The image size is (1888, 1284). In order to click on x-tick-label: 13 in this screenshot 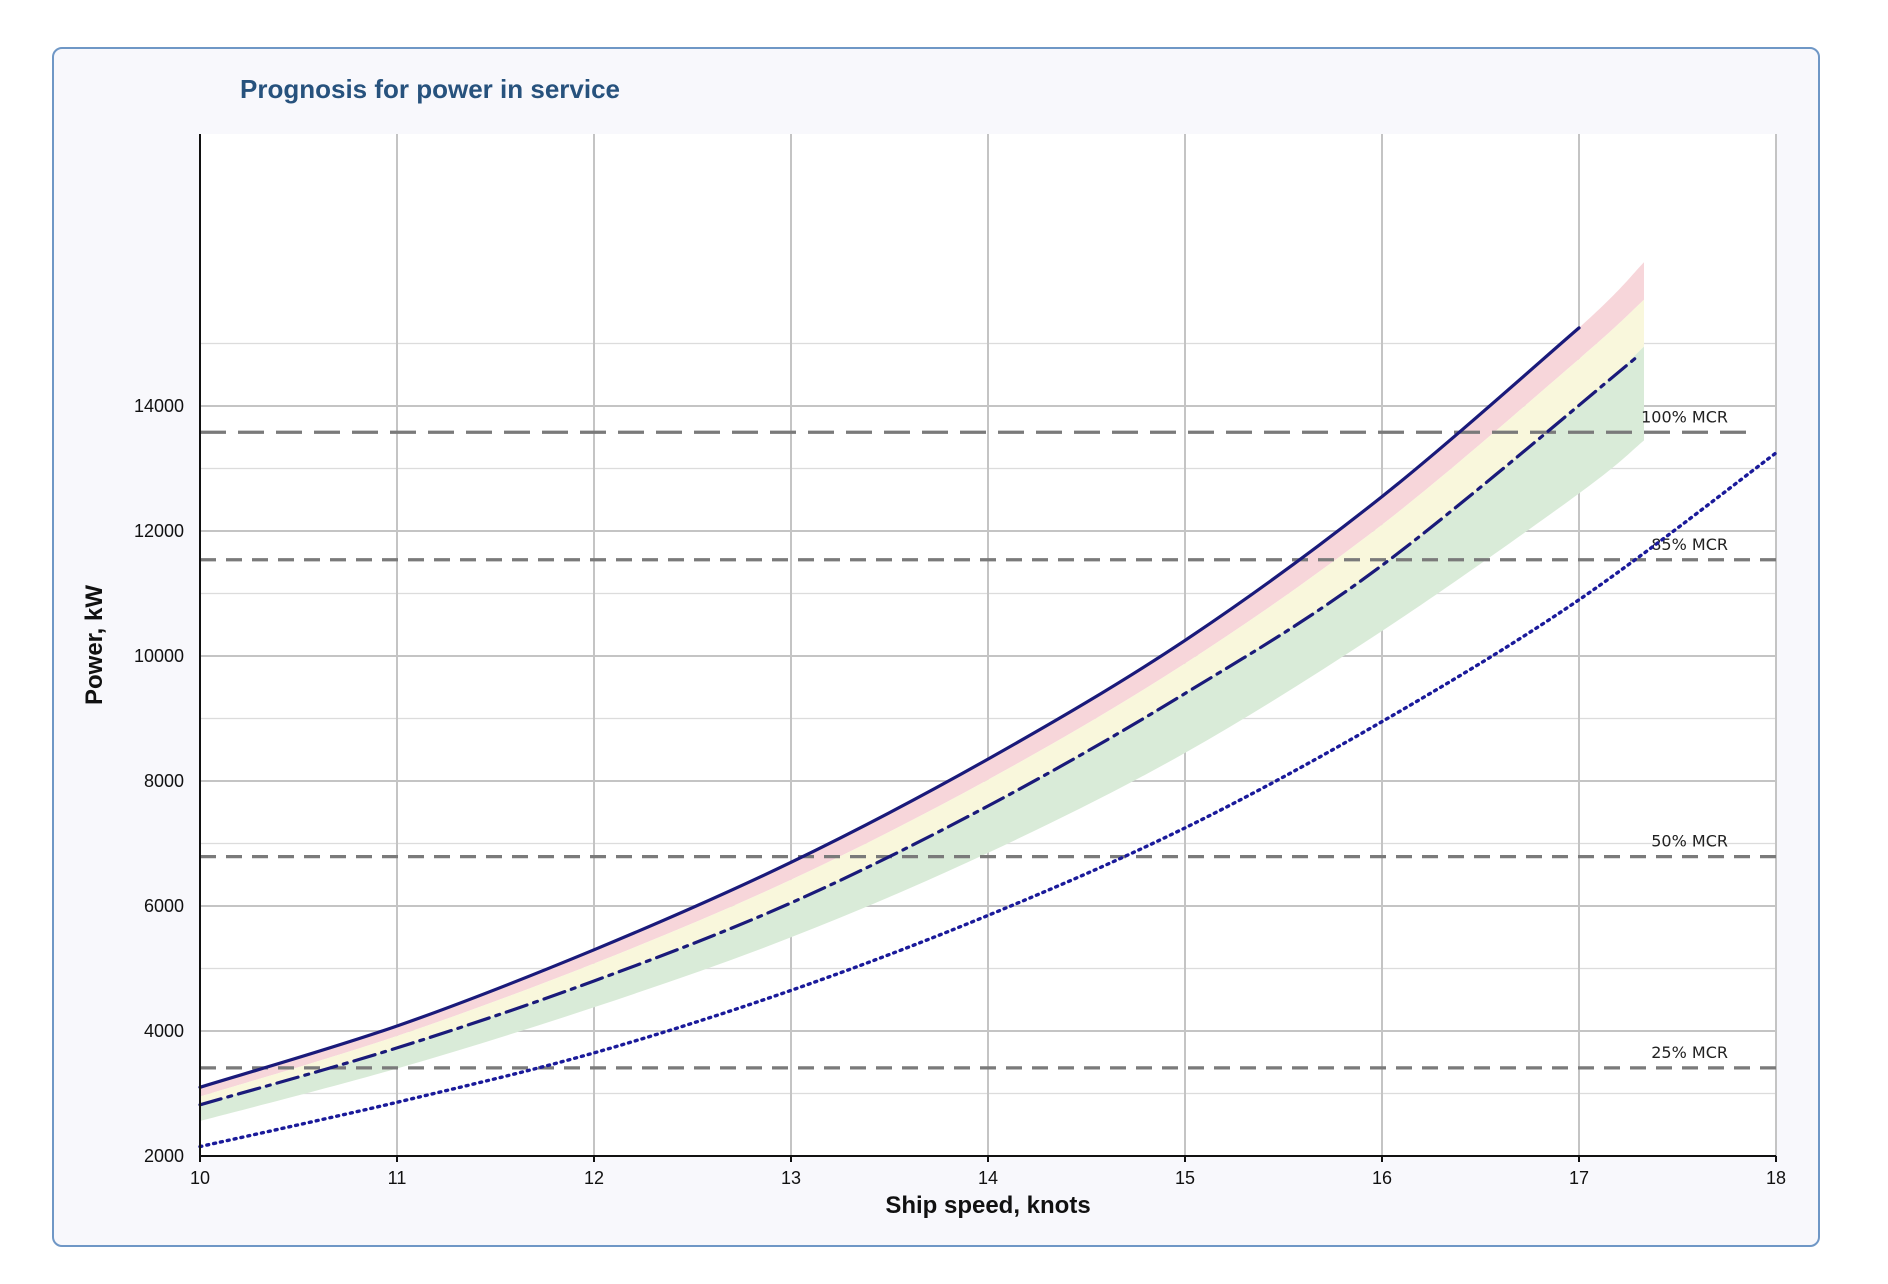, I will do `click(791, 1178)`.